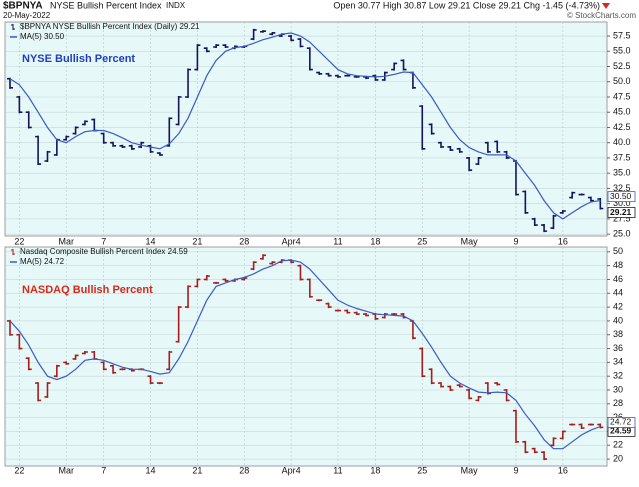 The image size is (639, 487). I want to click on legend-swatch, so click(13, 27).